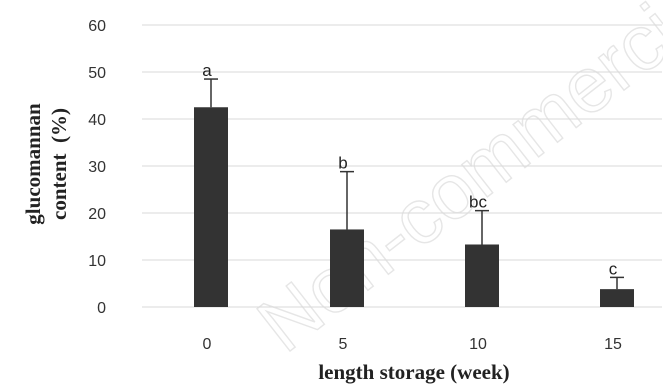 The width and height of the screenshot is (663, 386). I want to click on y-axis-title: glucomannan content (%), so click(46, 164).